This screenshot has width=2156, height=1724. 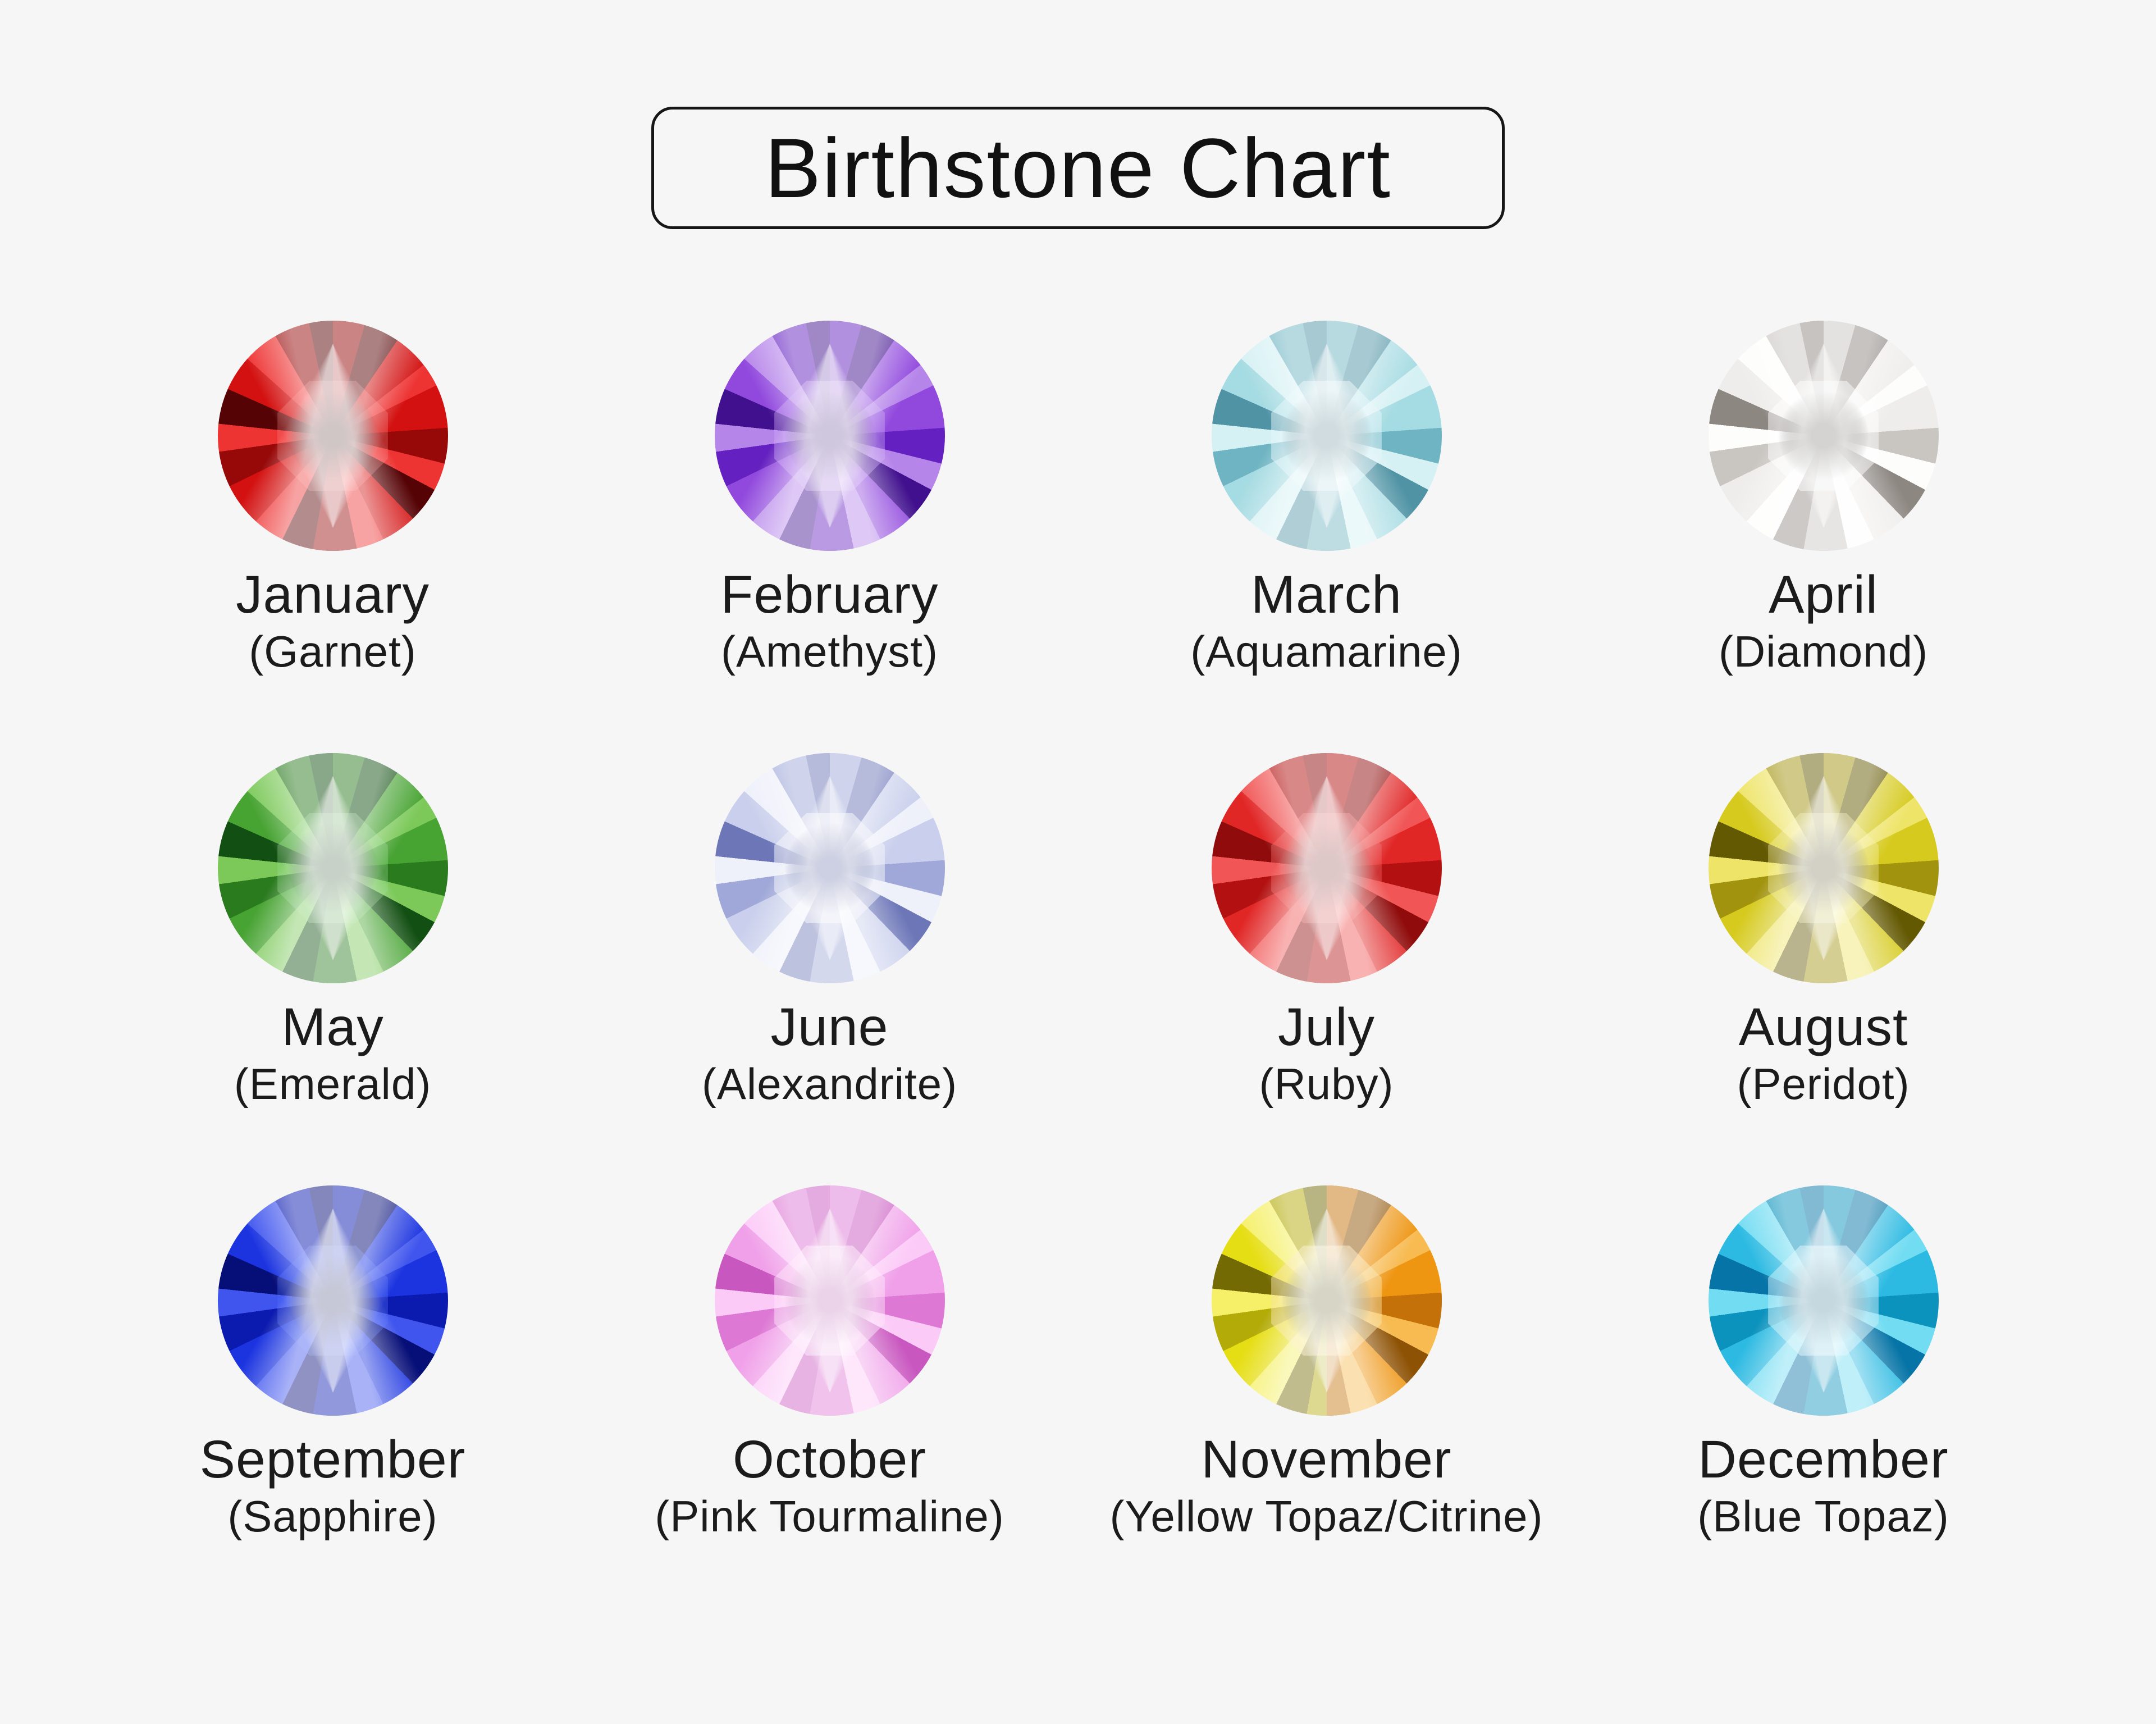 I want to click on gem-february-amethyst, so click(x=829, y=436).